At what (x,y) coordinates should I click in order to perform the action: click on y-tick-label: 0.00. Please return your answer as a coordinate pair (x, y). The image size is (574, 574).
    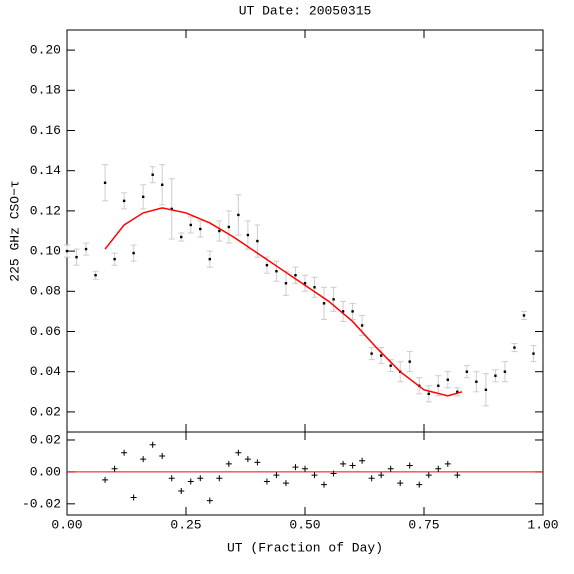
    Looking at the image, I should click on (45, 471).